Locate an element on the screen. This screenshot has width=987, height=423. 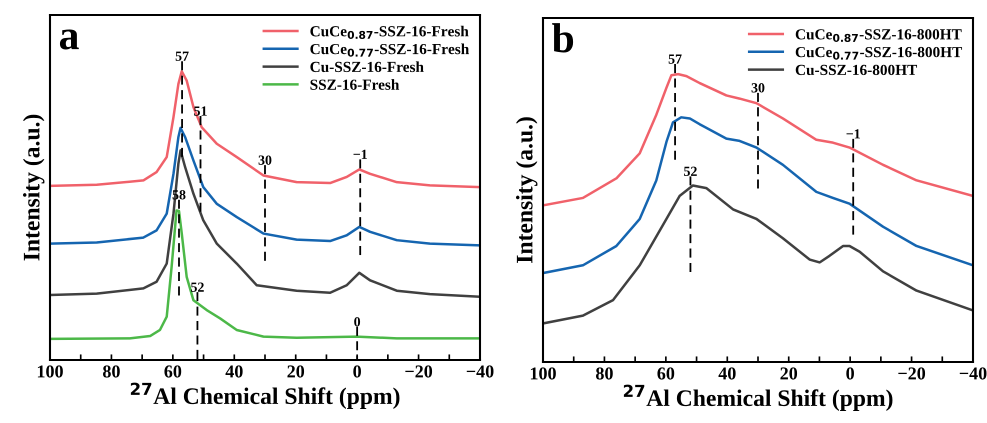
legend-label: Cu-SSZ-16-800HT is located at coordinates (857, 70).